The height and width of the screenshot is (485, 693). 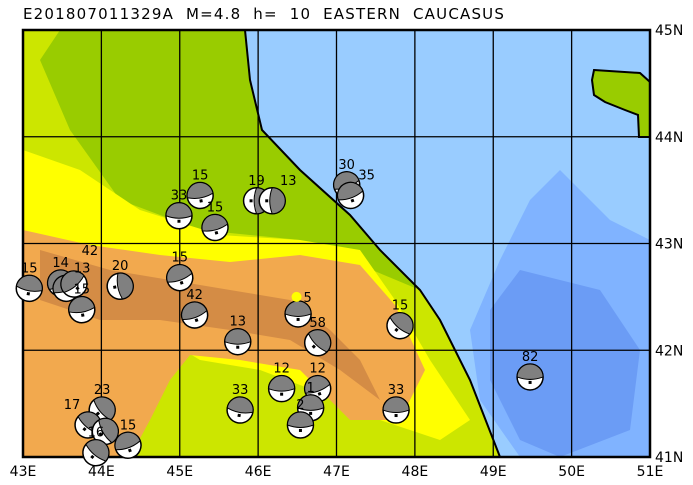 I want to click on depth-label: 1, so click(x=310, y=388).